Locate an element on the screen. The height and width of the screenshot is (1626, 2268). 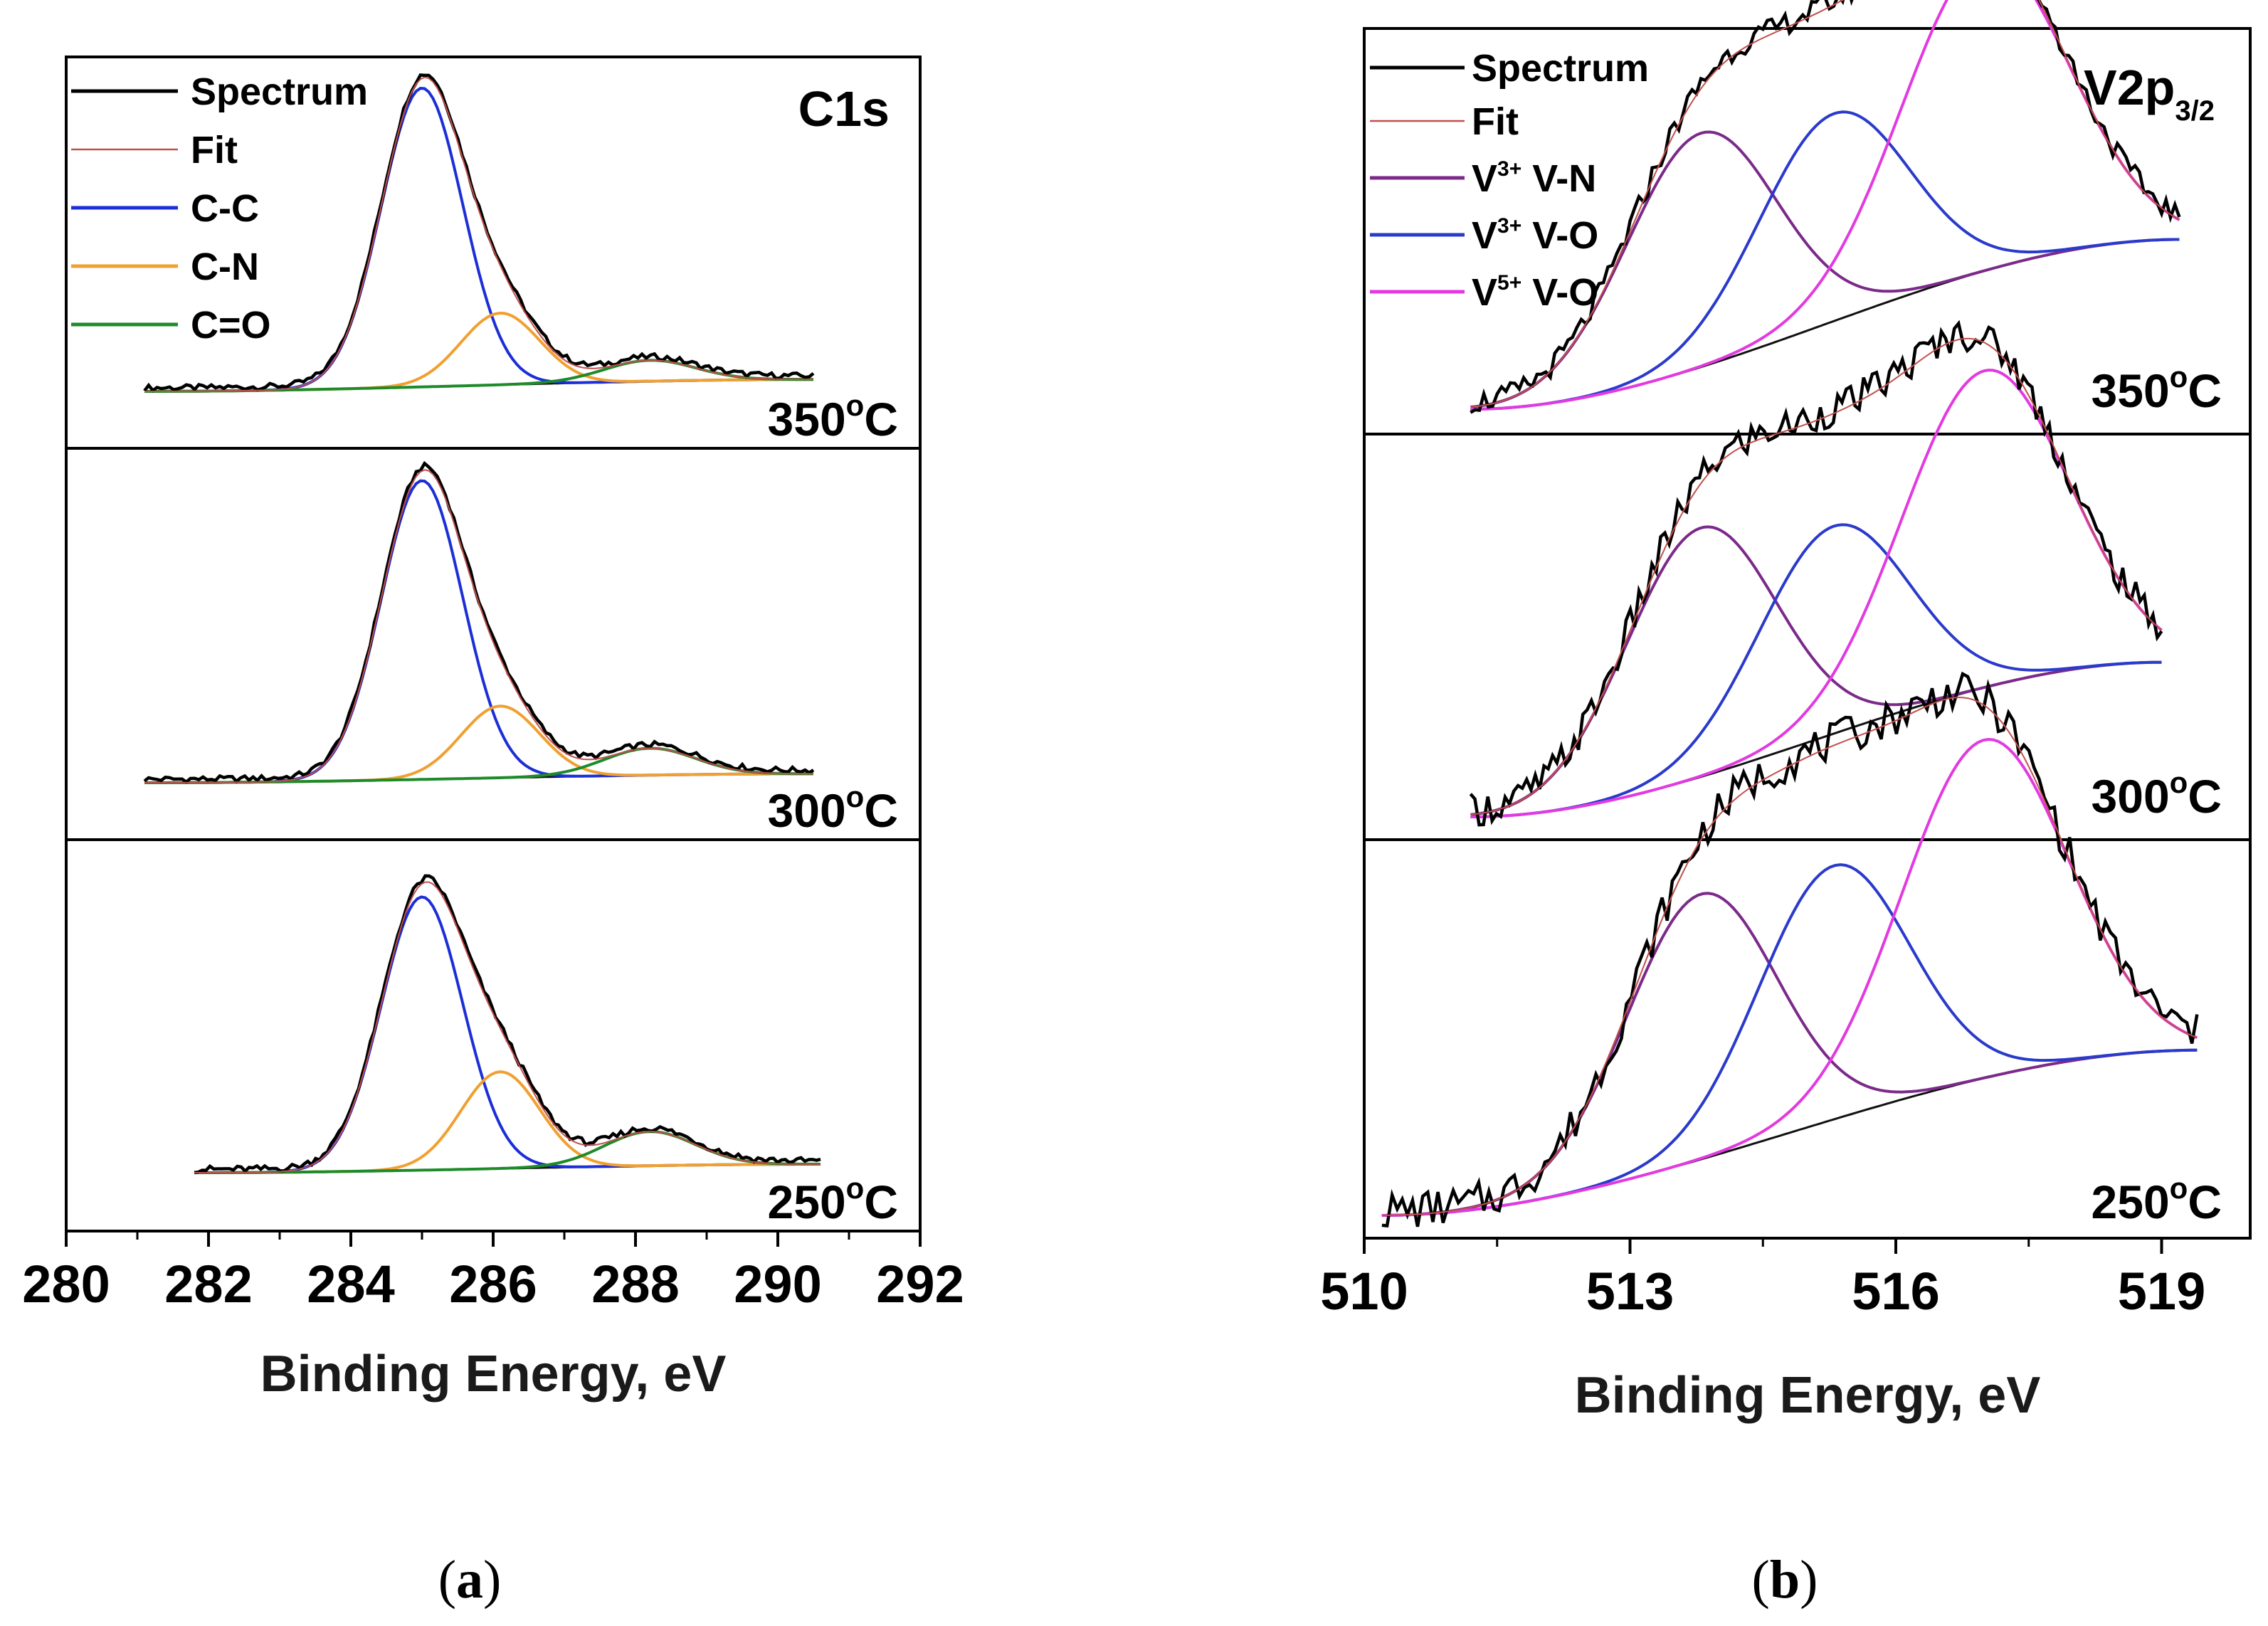
v2p-250-v3-v-n-component is located at coordinates (1789, 1054).